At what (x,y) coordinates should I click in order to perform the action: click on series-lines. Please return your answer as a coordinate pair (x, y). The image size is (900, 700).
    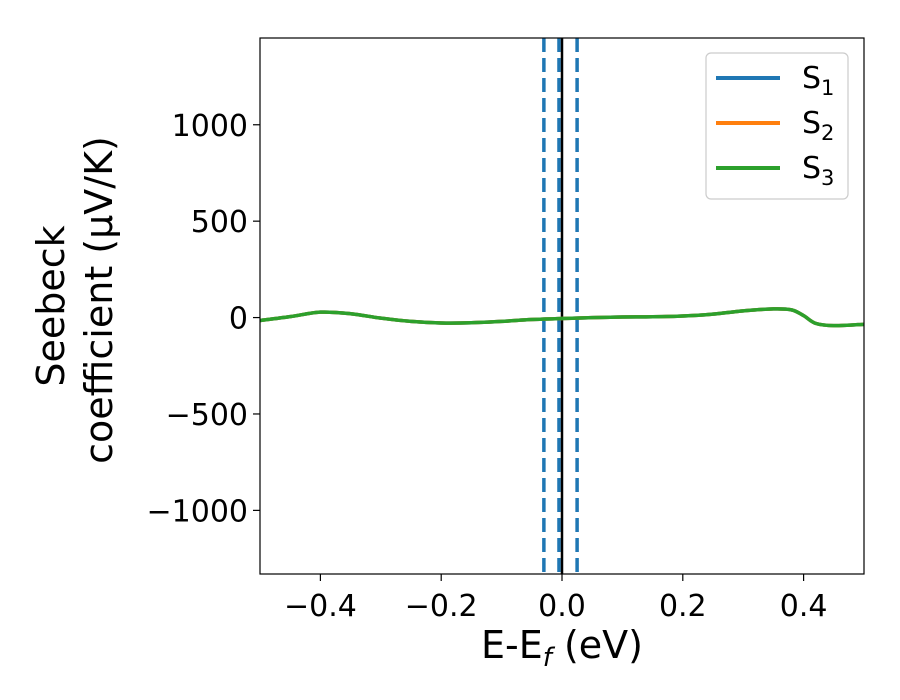
    Looking at the image, I should click on (562, 317).